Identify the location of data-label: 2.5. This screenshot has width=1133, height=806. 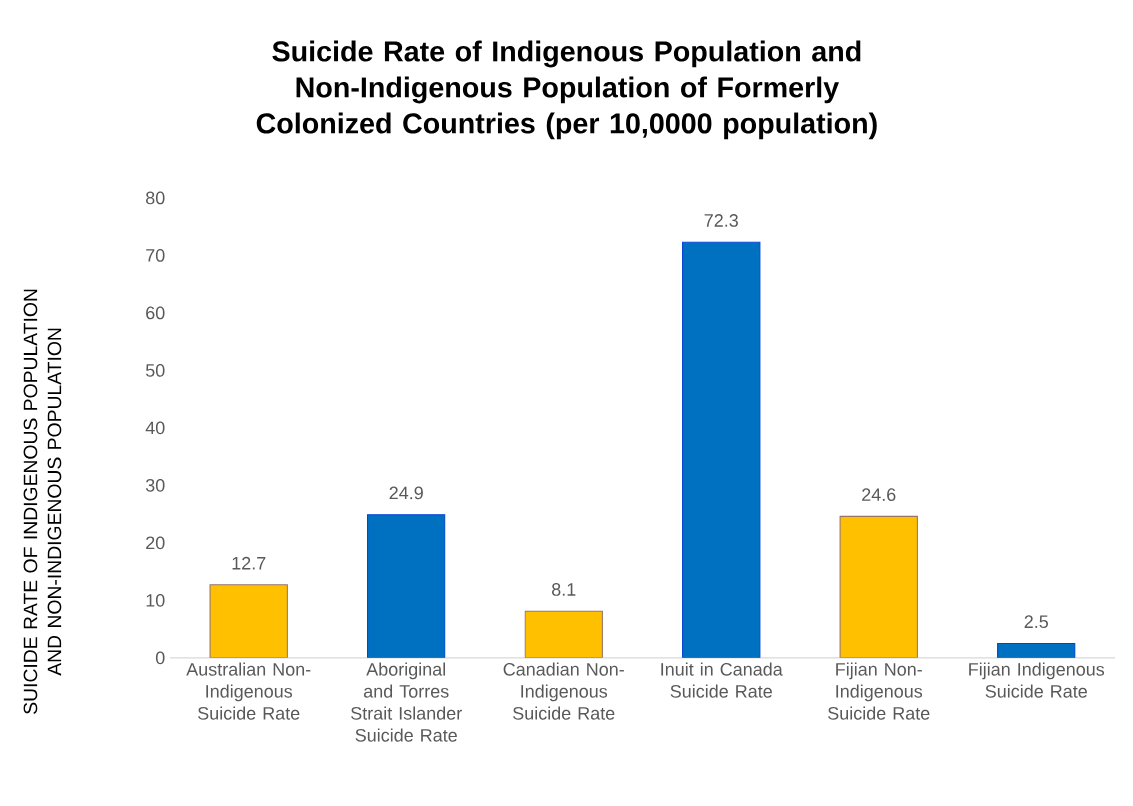
(1036, 622).